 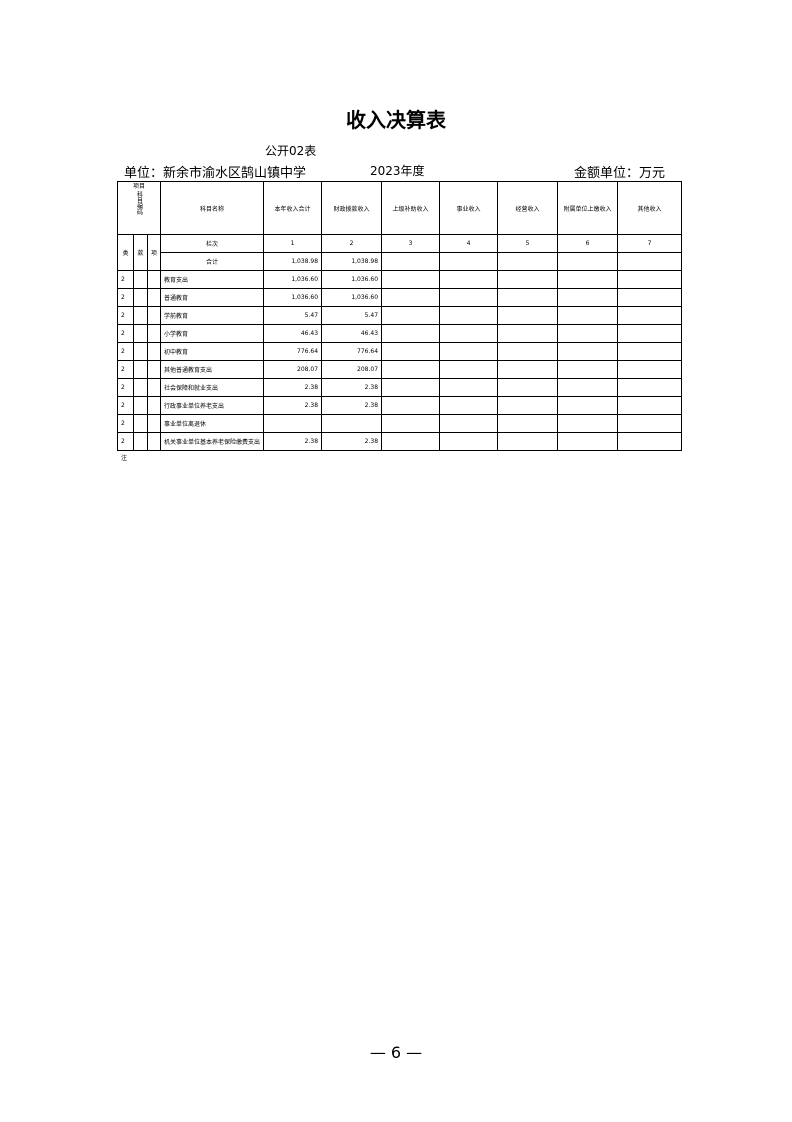 I want to click on value-fiscal: 208.07, so click(x=352, y=369).